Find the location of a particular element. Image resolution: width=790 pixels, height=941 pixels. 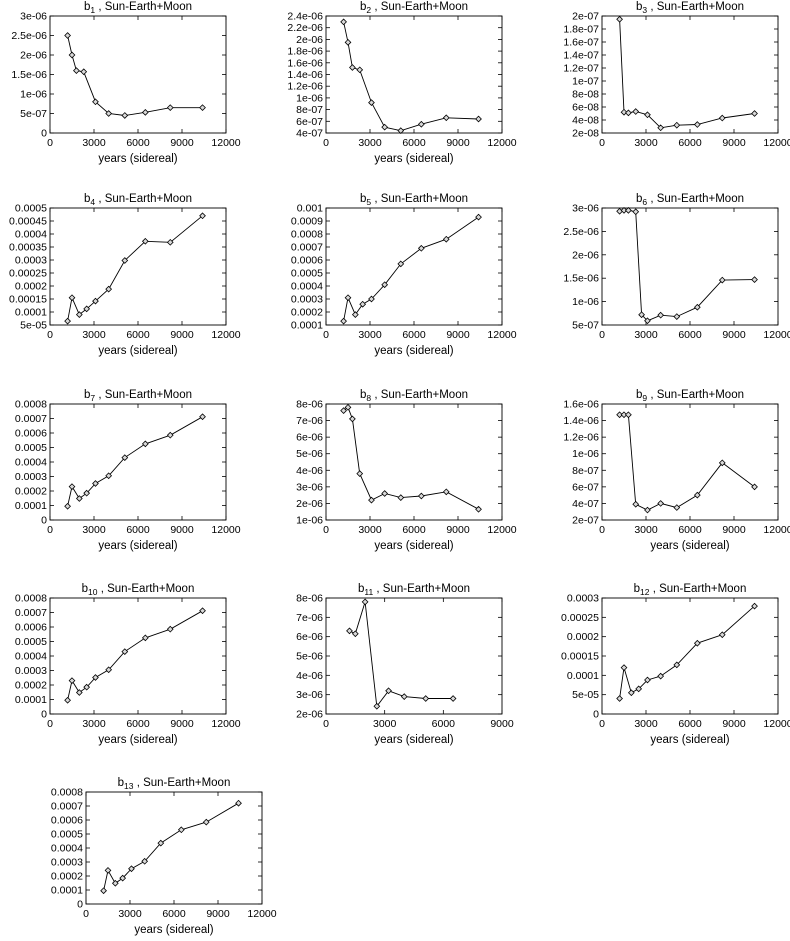

chart-title: b3 , Sun-Earth+Moon is located at coordinates (690, 8).